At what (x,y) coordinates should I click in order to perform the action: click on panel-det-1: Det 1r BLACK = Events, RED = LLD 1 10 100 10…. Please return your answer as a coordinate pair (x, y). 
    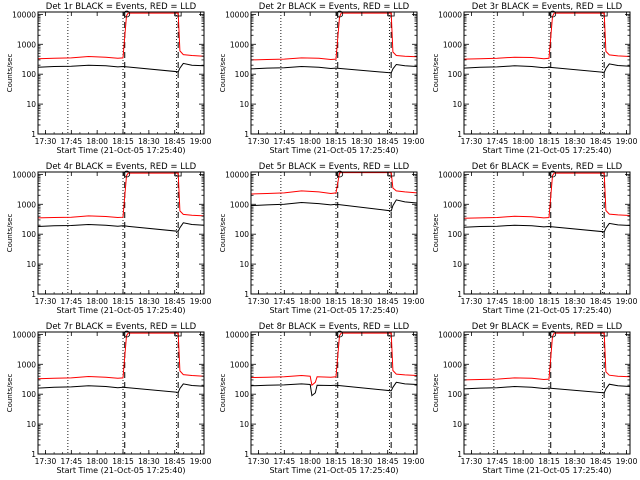
    Looking at the image, I should click on (109, 78).